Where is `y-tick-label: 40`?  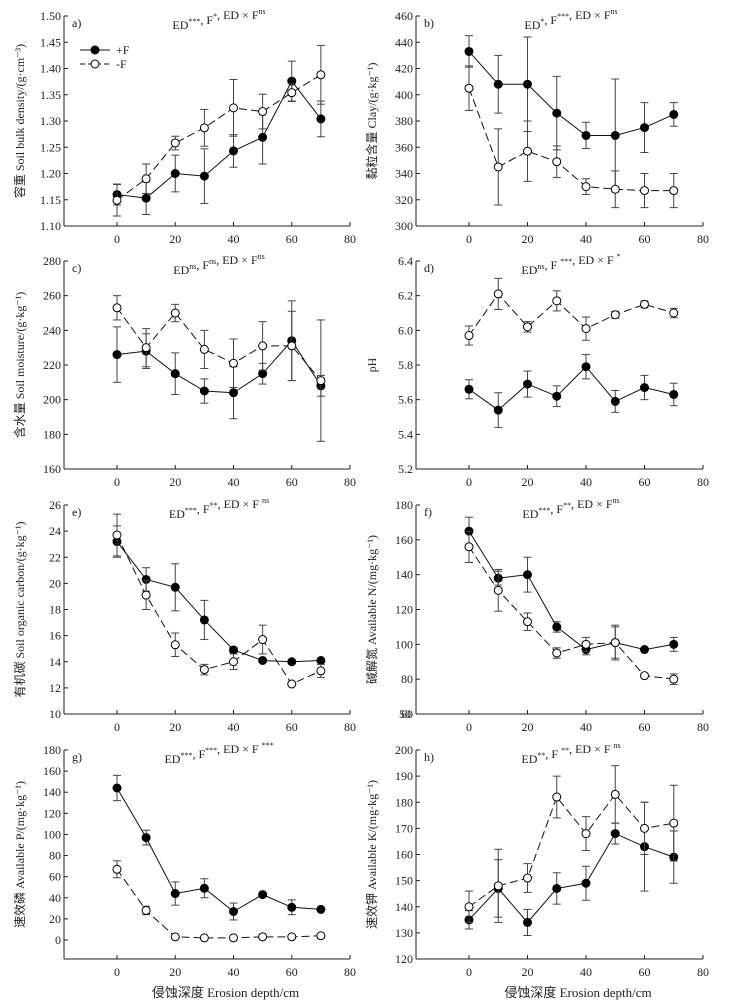 y-tick-label: 40 is located at coordinates (55, 898).